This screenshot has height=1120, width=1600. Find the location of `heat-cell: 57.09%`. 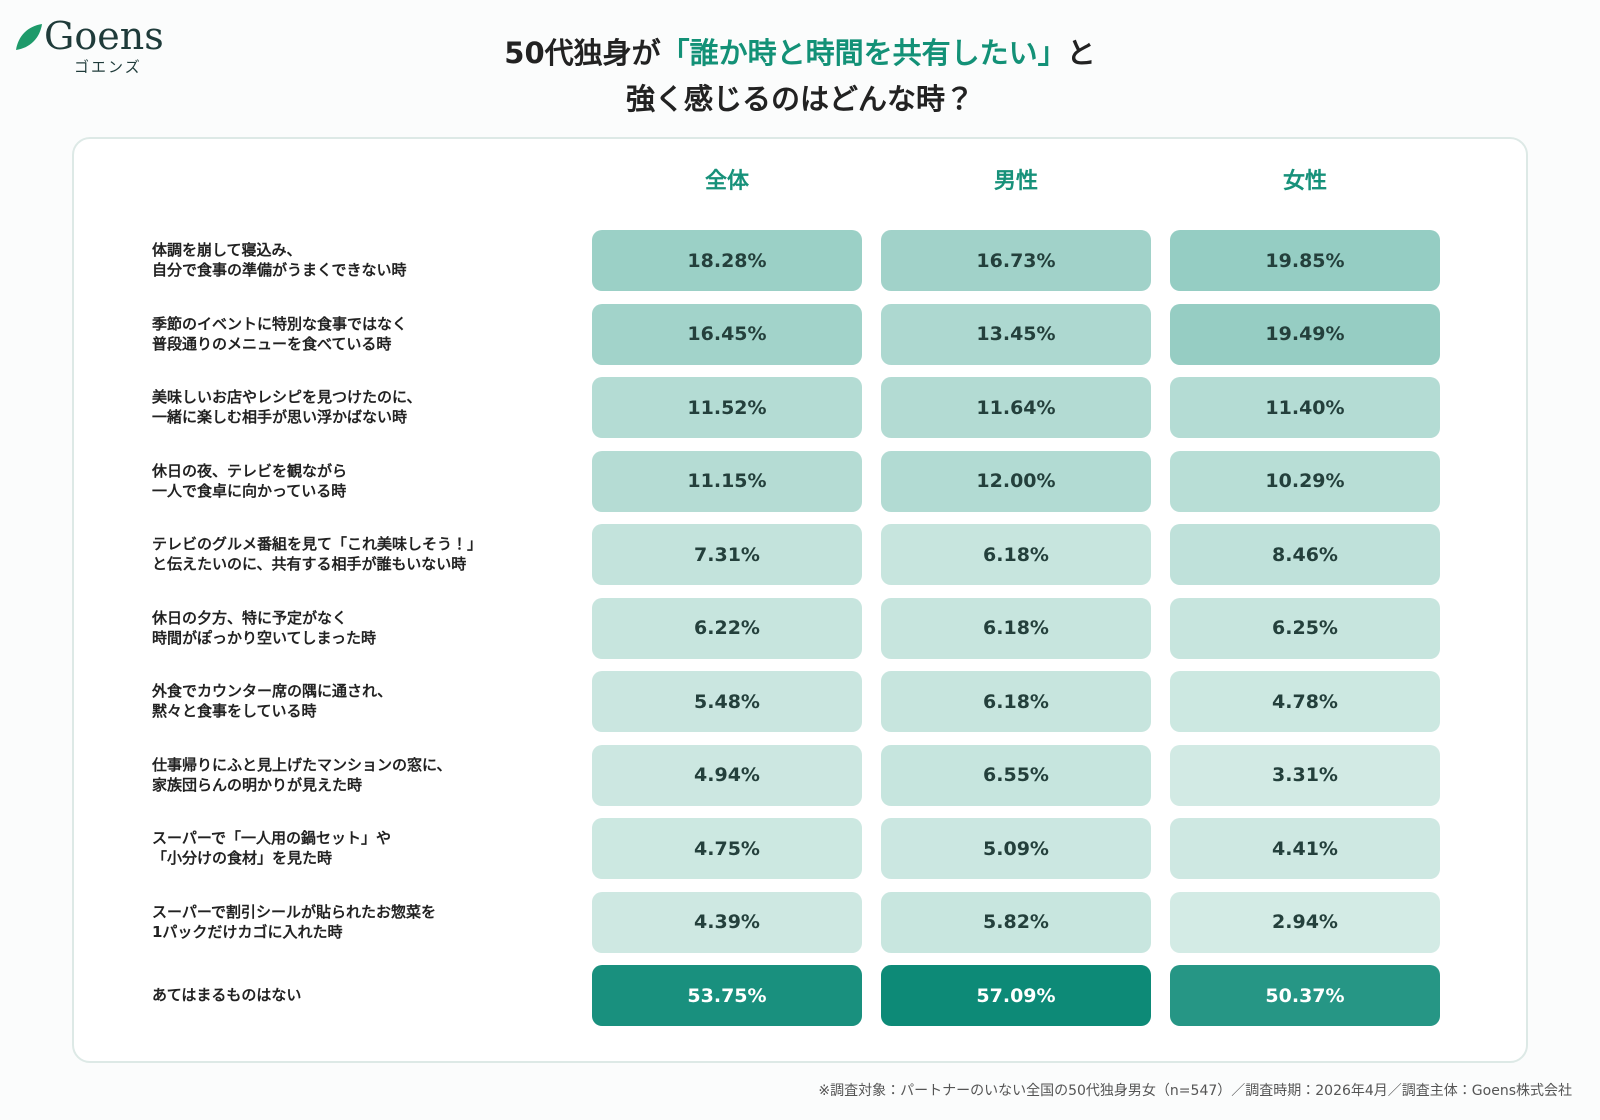

heat-cell: 57.09% is located at coordinates (1016, 995).